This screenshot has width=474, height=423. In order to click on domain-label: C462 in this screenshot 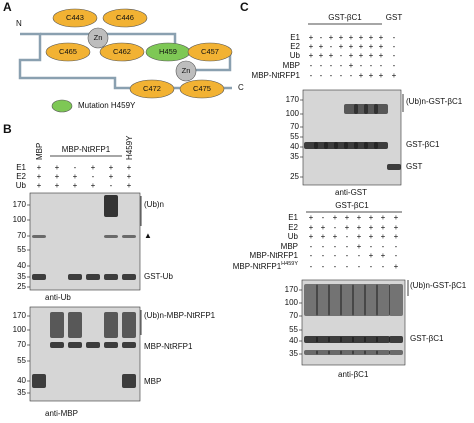, I will do `click(122, 51)`.